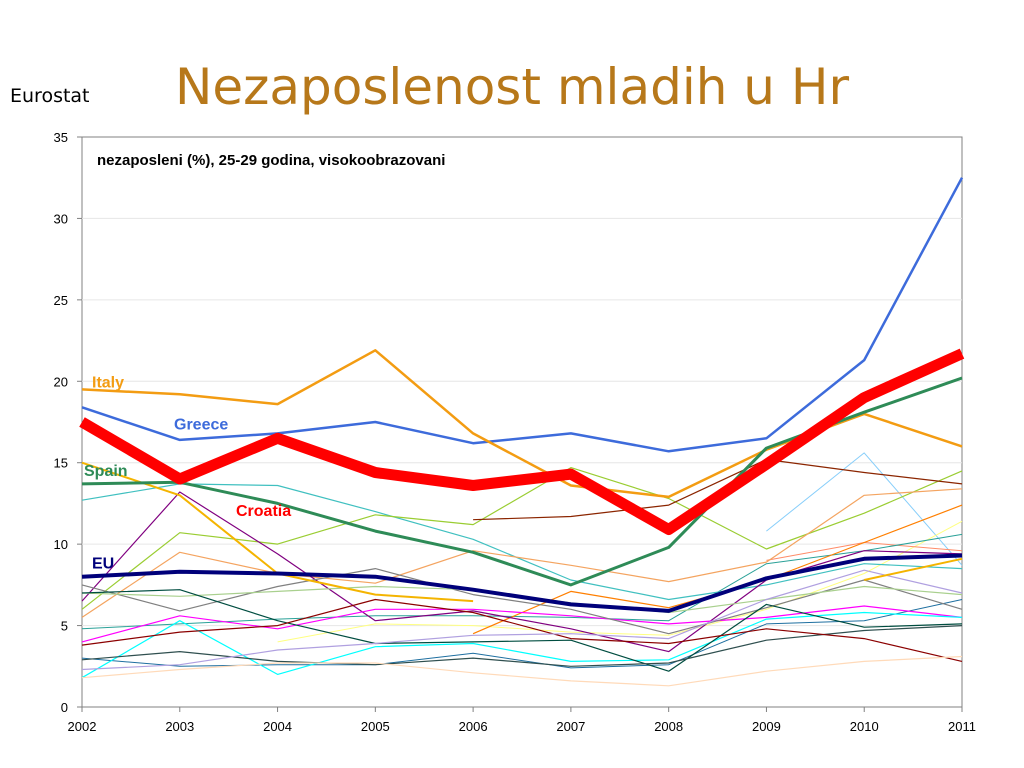  I want to click on x-tick-label: 2009, so click(766, 726).